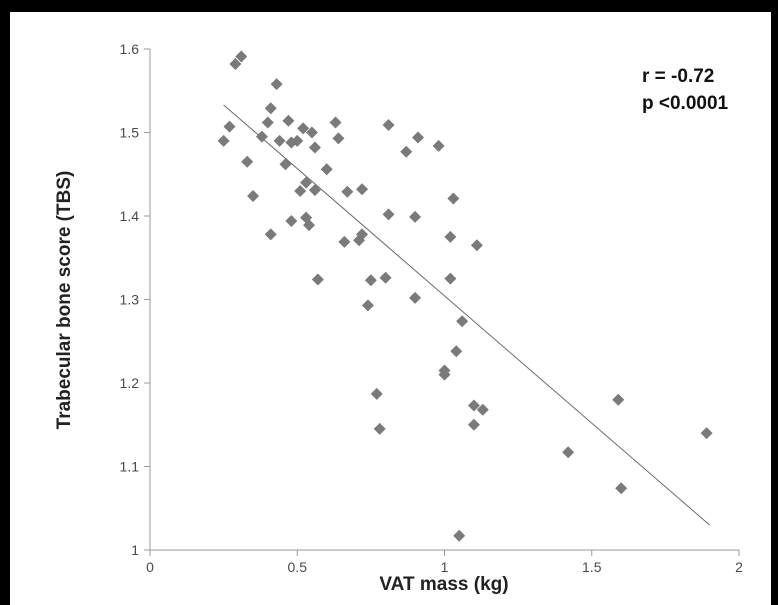  Describe the element at coordinates (150, 567) in the screenshot. I see `x-tick-label: 0` at that location.